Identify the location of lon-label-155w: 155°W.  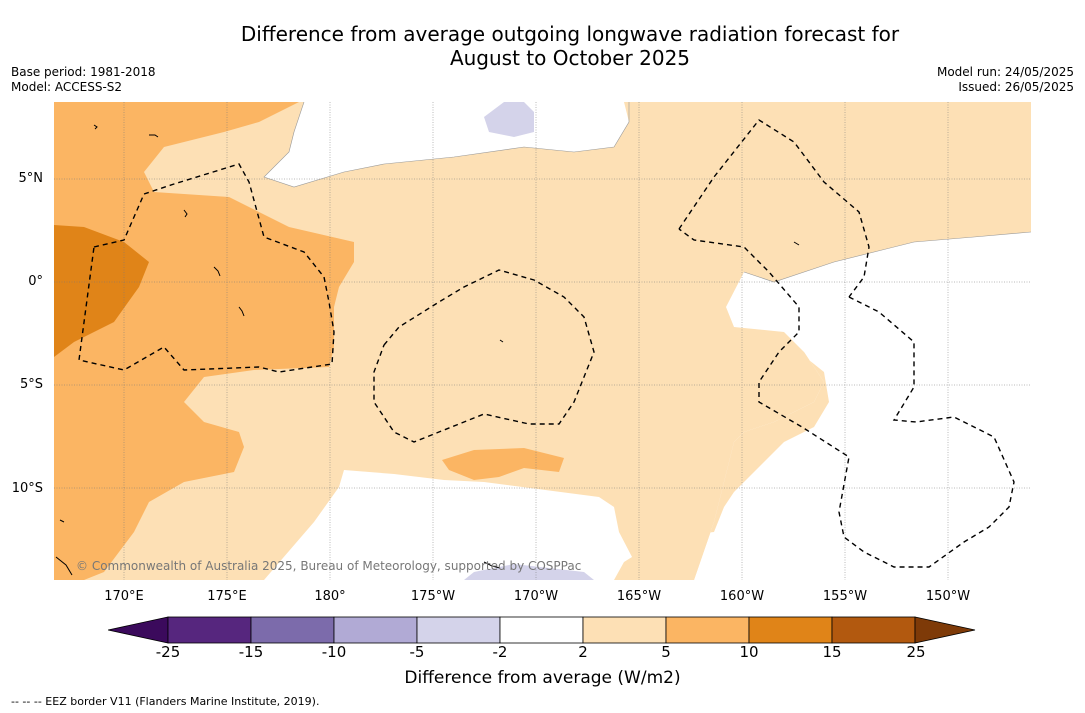
(845, 596).